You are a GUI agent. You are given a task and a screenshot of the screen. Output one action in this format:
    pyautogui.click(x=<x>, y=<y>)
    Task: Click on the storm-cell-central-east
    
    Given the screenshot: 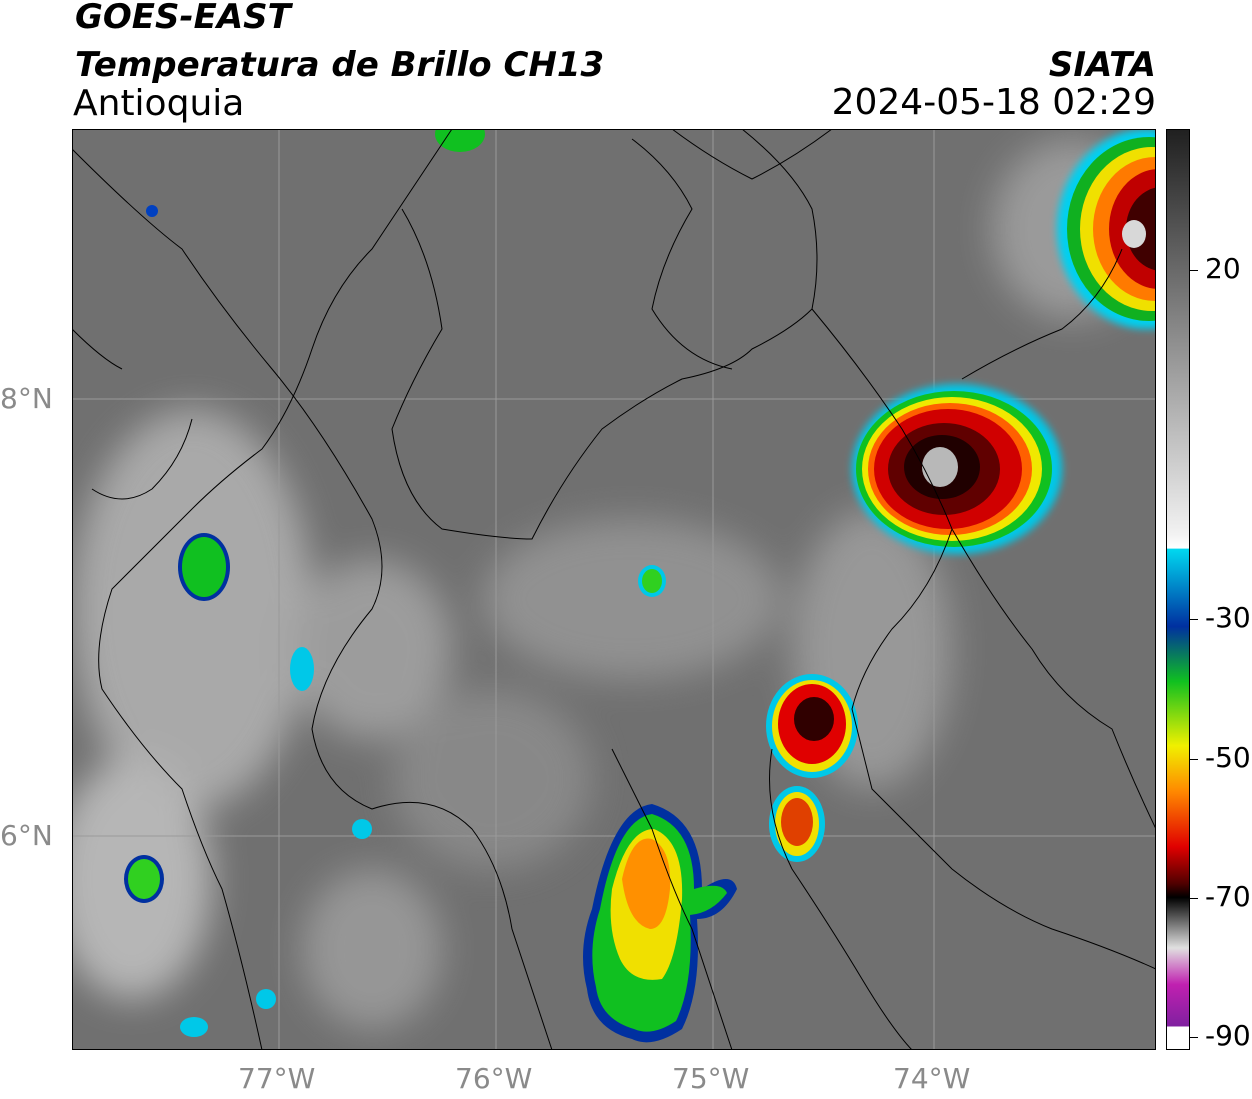 What is the action you would take?
    pyautogui.click(x=812, y=768)
    